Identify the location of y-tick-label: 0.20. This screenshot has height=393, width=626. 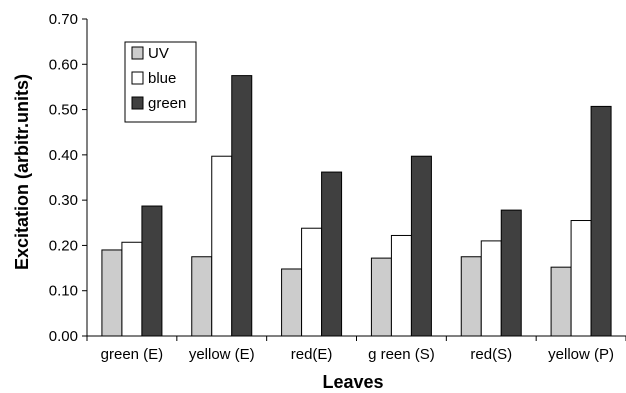
(63, 245).